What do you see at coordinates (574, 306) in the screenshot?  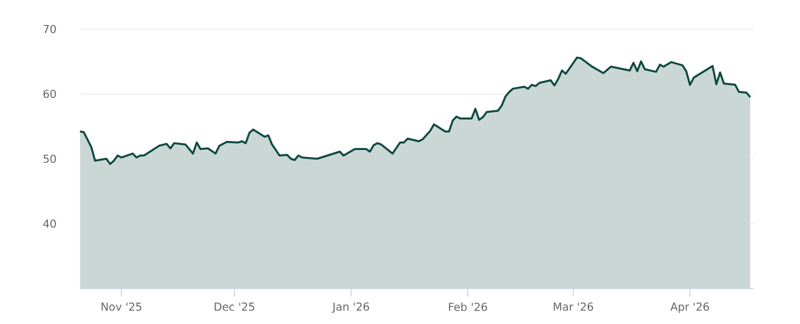 I see `x-tick-label: Mar '26` at bounding box center [574, 306].